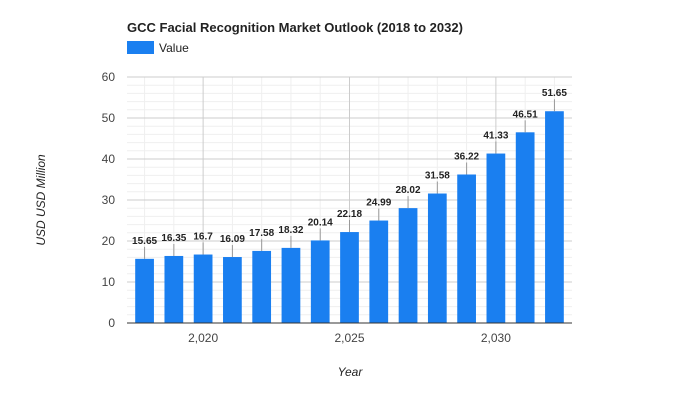  What do you see at coordinates (174, 48) in the screenshot?
I see `legend-label-value: Value` at bounding box center [174, 48].